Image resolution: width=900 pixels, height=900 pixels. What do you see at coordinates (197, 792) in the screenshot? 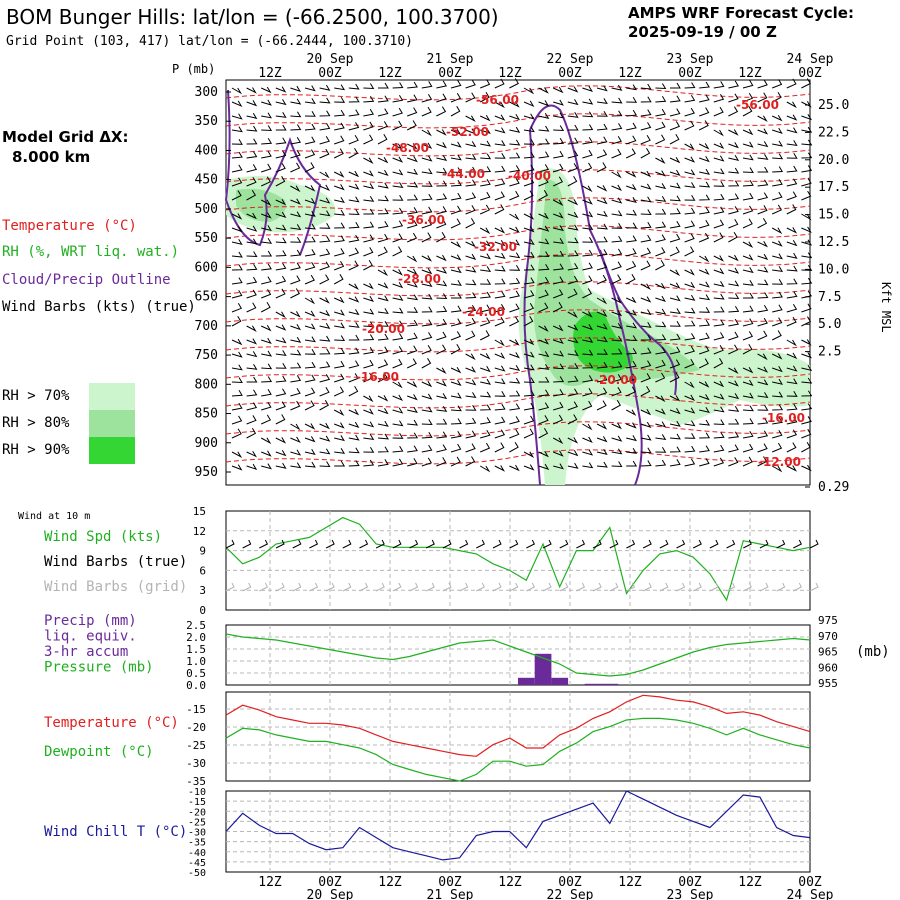
I see `y-tick-label: -10` at bounding box center [197, 792].